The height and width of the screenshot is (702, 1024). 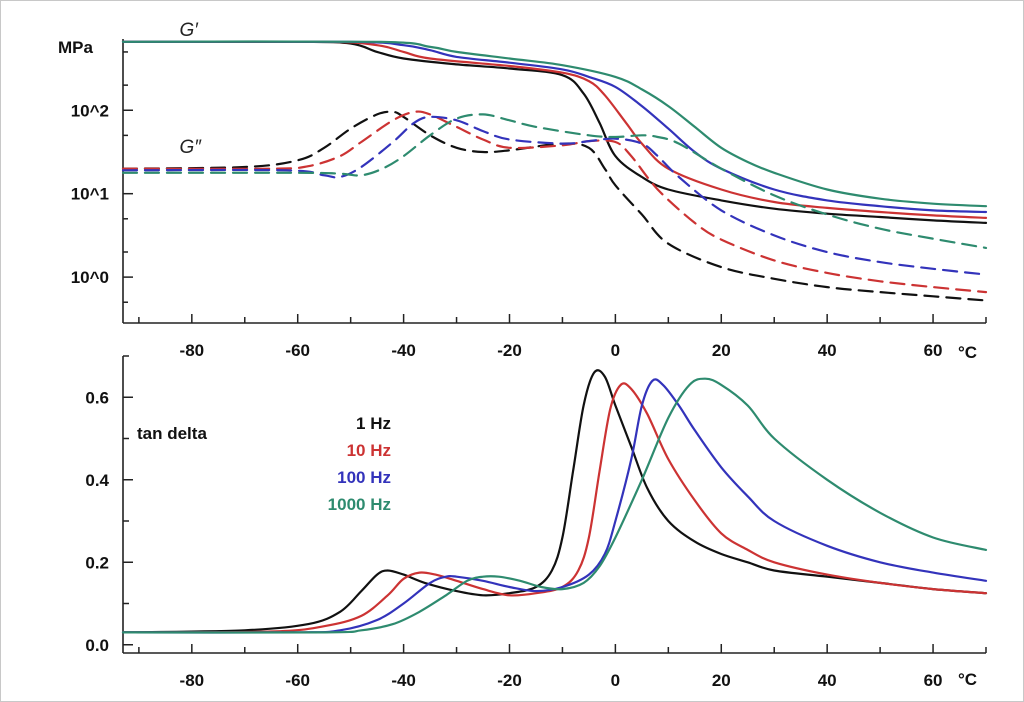 I want to click on modulus-x-tick-label: 60, so click(x=933, y=350).